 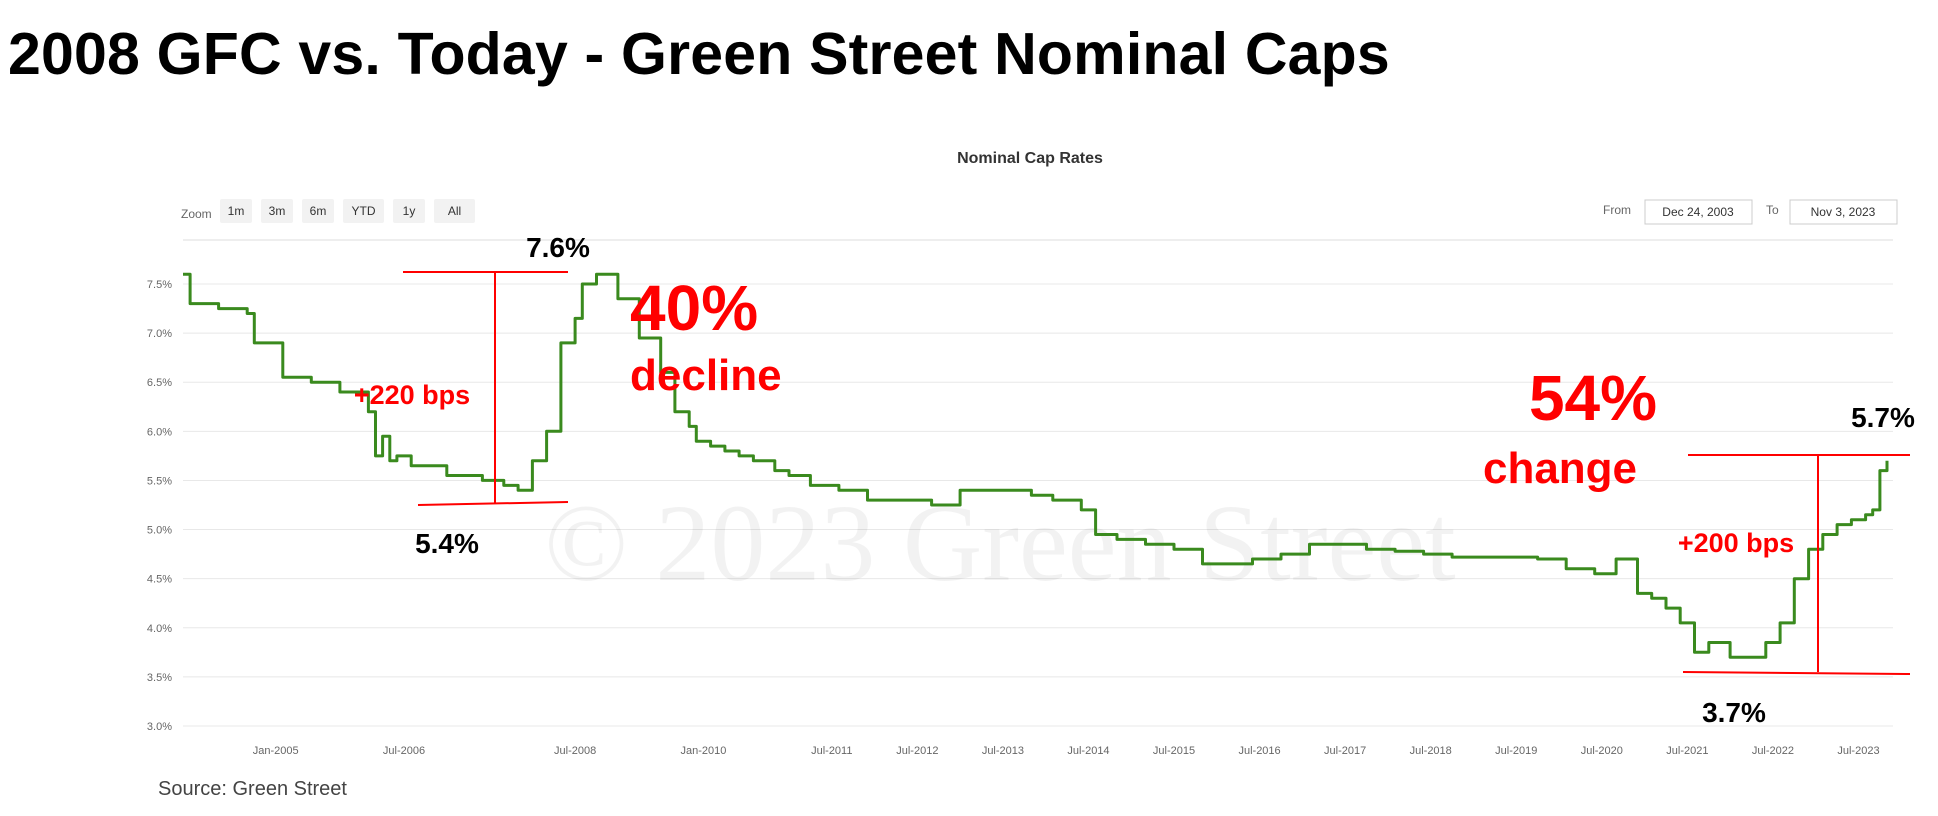 What do you see at coordinates (1736, 543) in the screenshot?
I see `bps-2022-label: +200 bps` at bounding box center [1736, 543].